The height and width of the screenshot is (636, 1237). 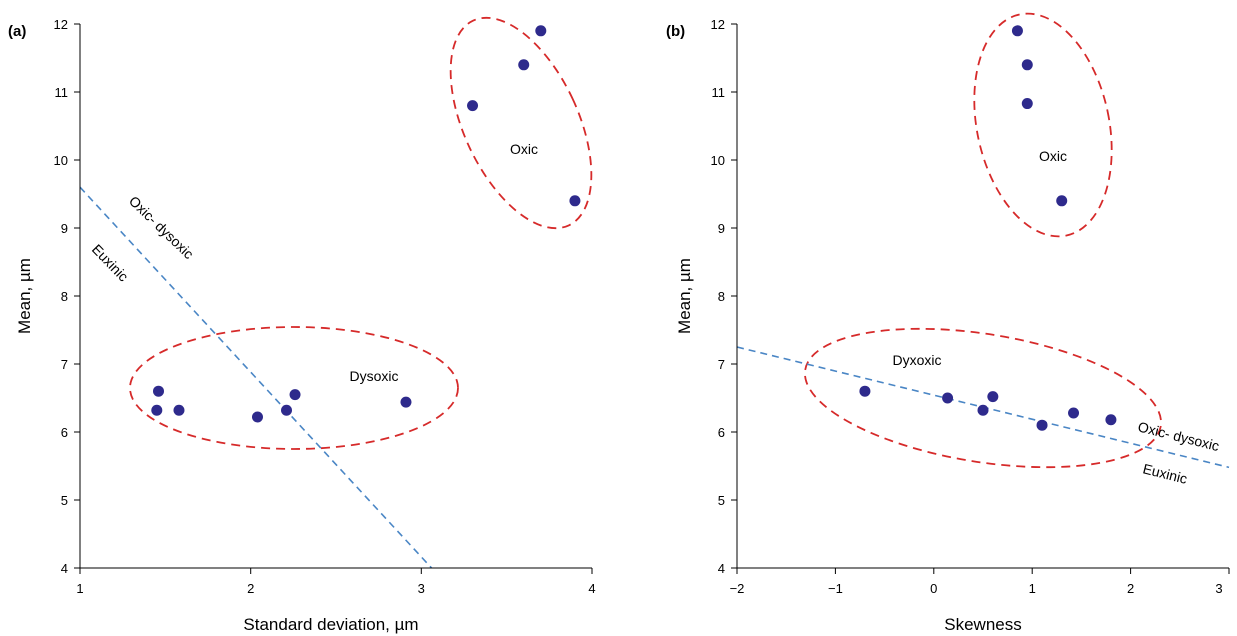 What do you see at coordinates (373, 376) in the screenshot?
I see `panel-a-dysoxic-label: Dysoxic` at bounding box center [373, 376].